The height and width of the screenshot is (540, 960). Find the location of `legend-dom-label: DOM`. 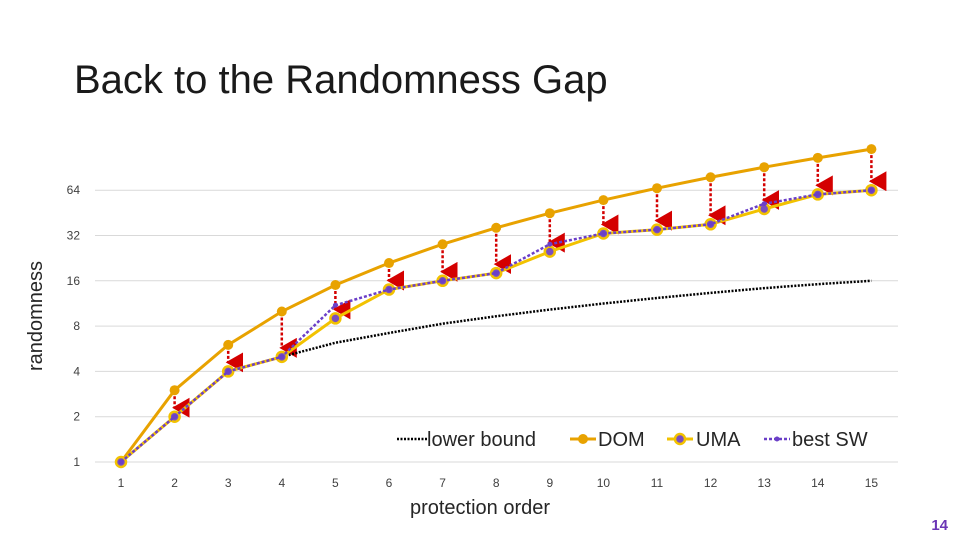

legend-dom-label: DOM is located at coordinates (621, 440).